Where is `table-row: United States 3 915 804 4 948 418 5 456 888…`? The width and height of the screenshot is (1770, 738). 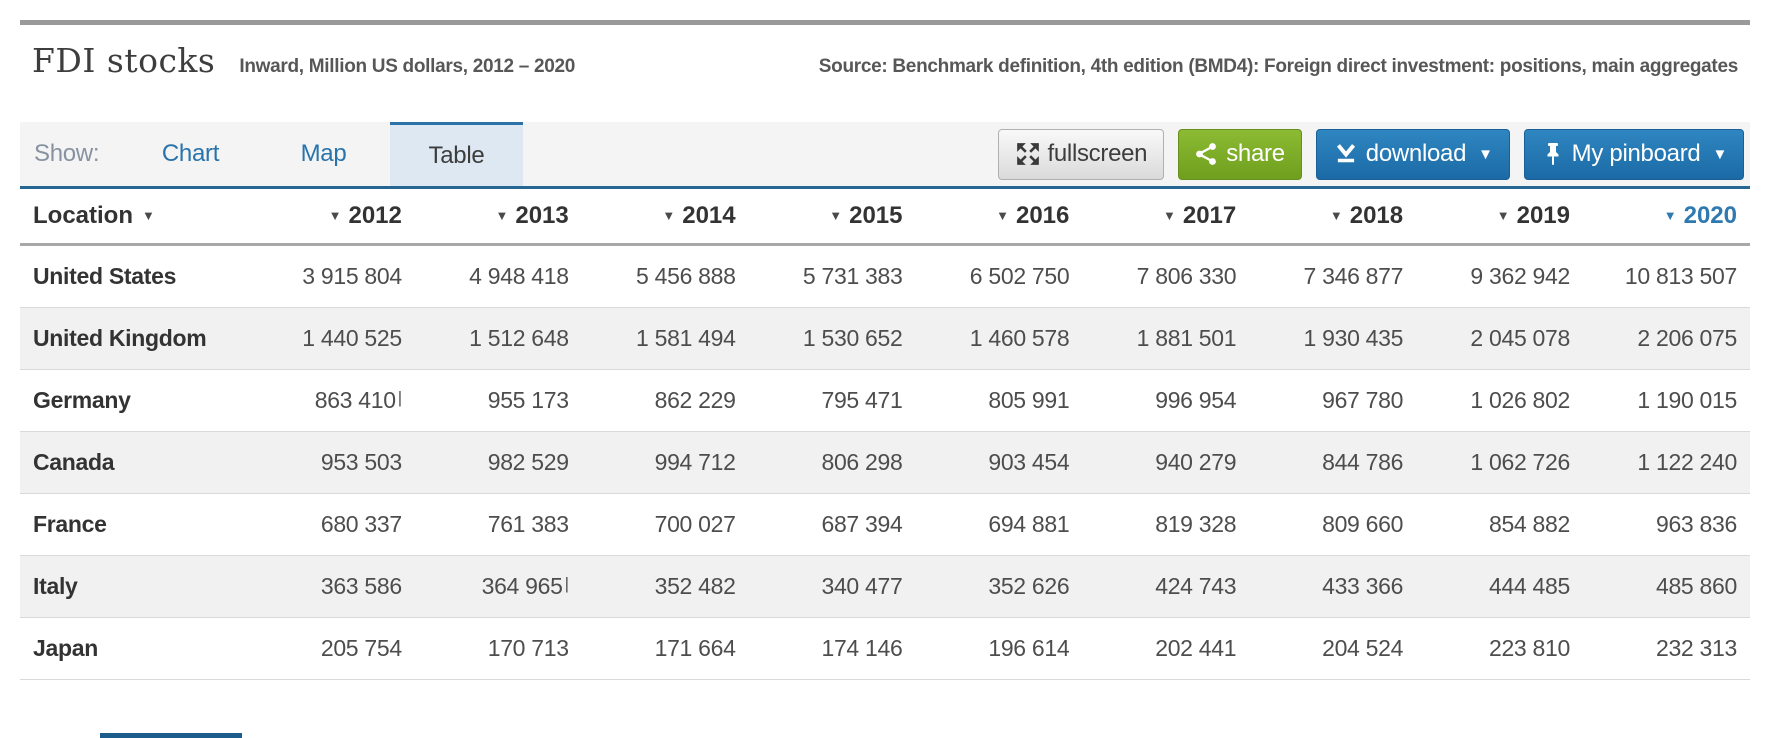
table-row: United States 3 915 804 4 948 418 5 456 888… is located at coordinates (885, 276).